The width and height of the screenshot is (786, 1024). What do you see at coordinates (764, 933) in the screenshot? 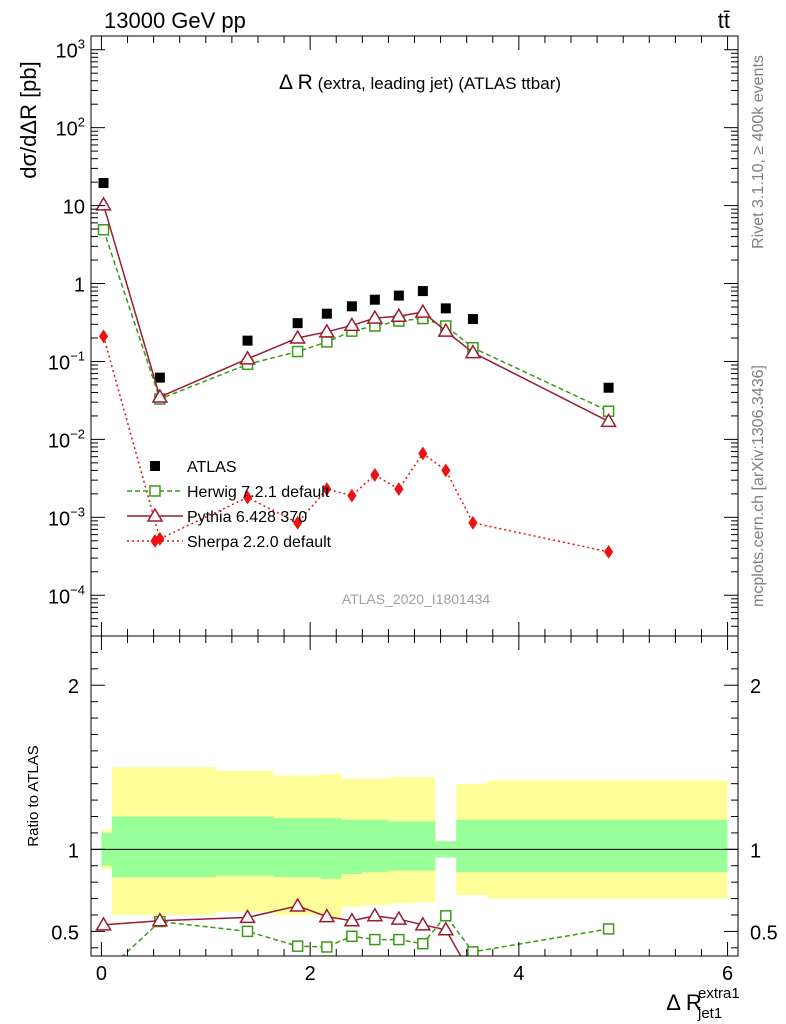
I see `ratio-y-tick-label-right: 0.5` at bounding box center [764, 933].